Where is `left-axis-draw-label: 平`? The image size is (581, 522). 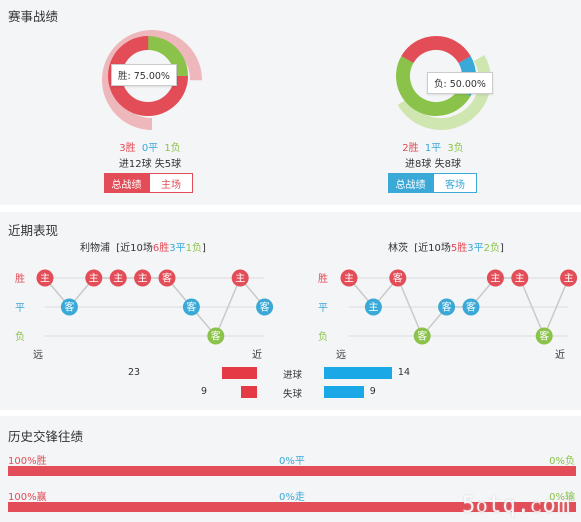
left-axis-draw-label: 平 is located at coordinates (20, 308).